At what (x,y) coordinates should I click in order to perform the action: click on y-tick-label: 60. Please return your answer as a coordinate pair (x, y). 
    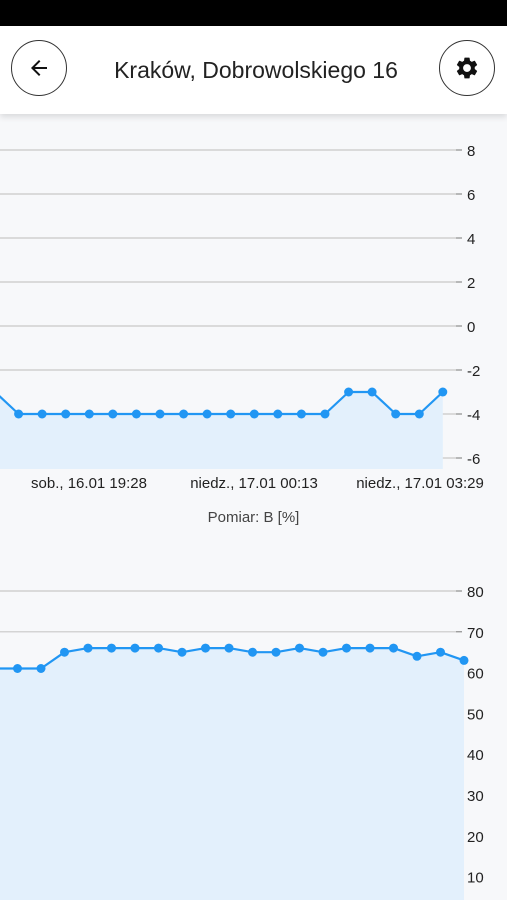
    Looking at the image, I should click on (475, 674).